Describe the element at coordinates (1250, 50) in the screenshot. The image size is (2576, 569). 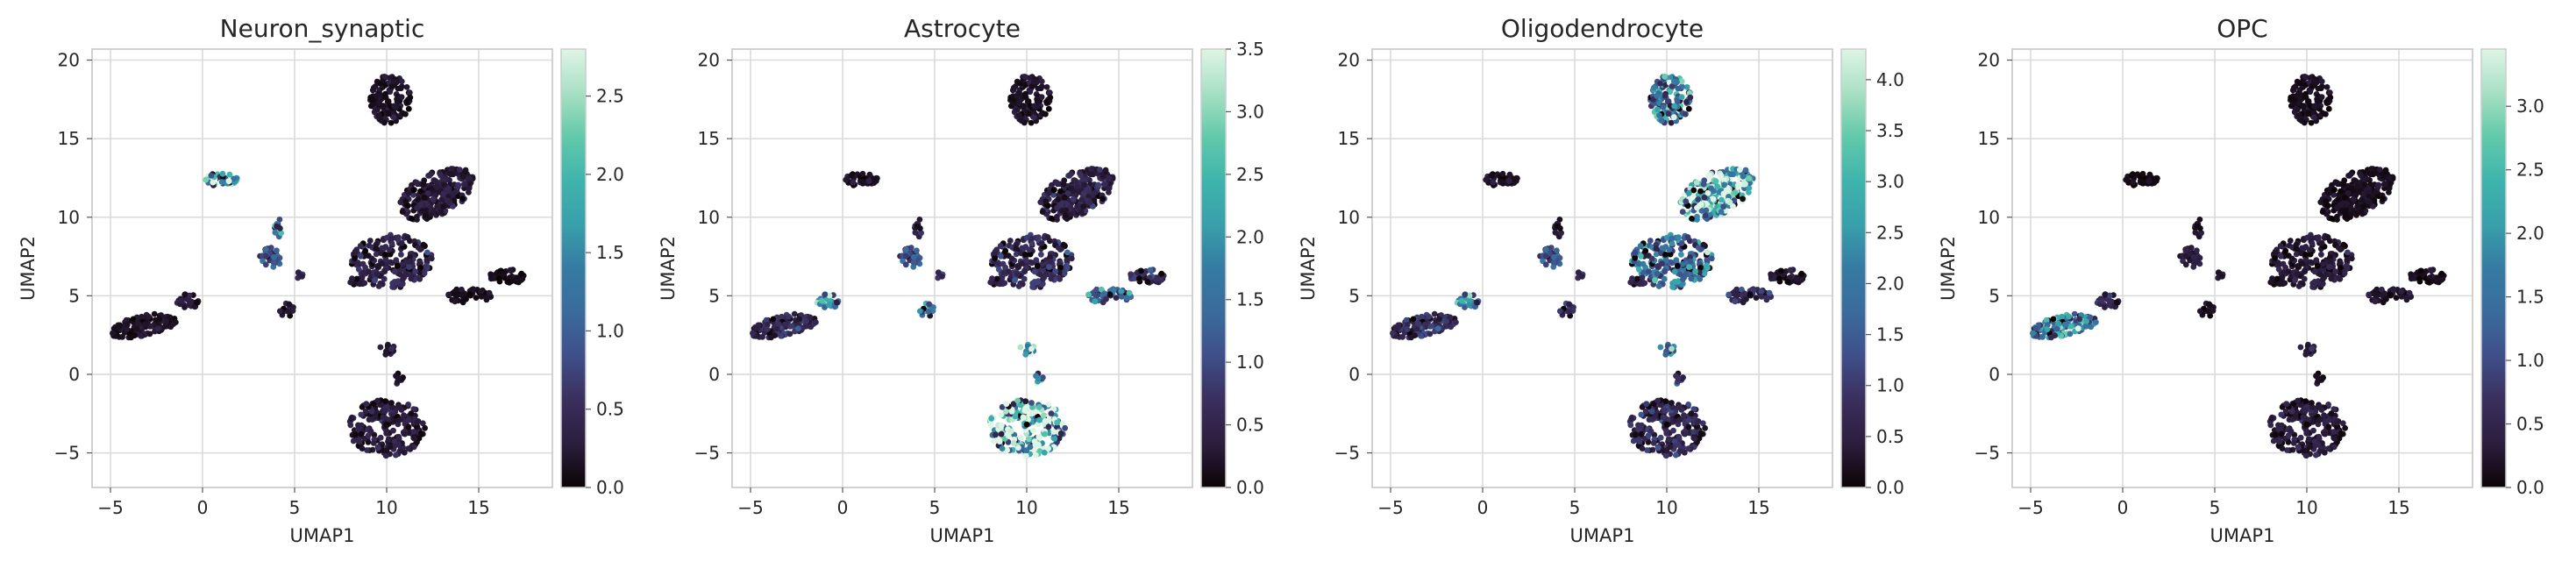
I see `colorbar-tick-label: 3.5` at that location.